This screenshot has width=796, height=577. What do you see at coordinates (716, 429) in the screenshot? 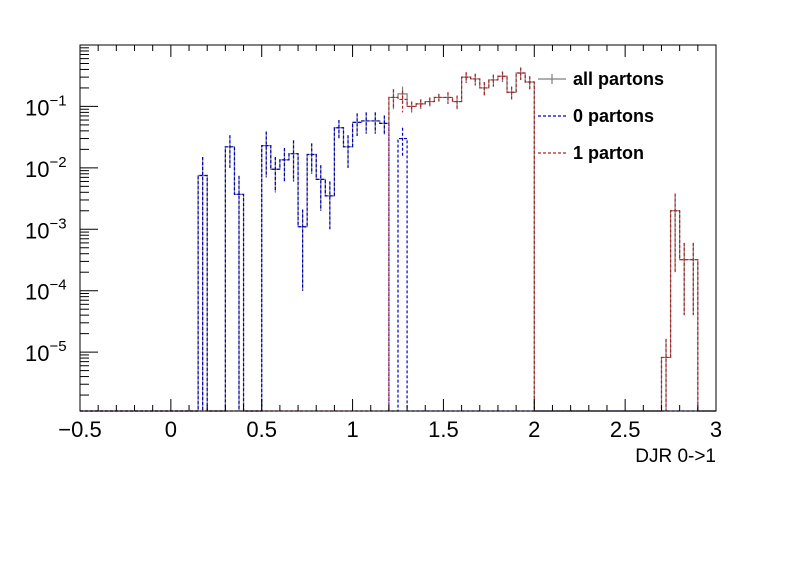
I see `x-tick-label-7: 3` at bounding box center [716, 429].